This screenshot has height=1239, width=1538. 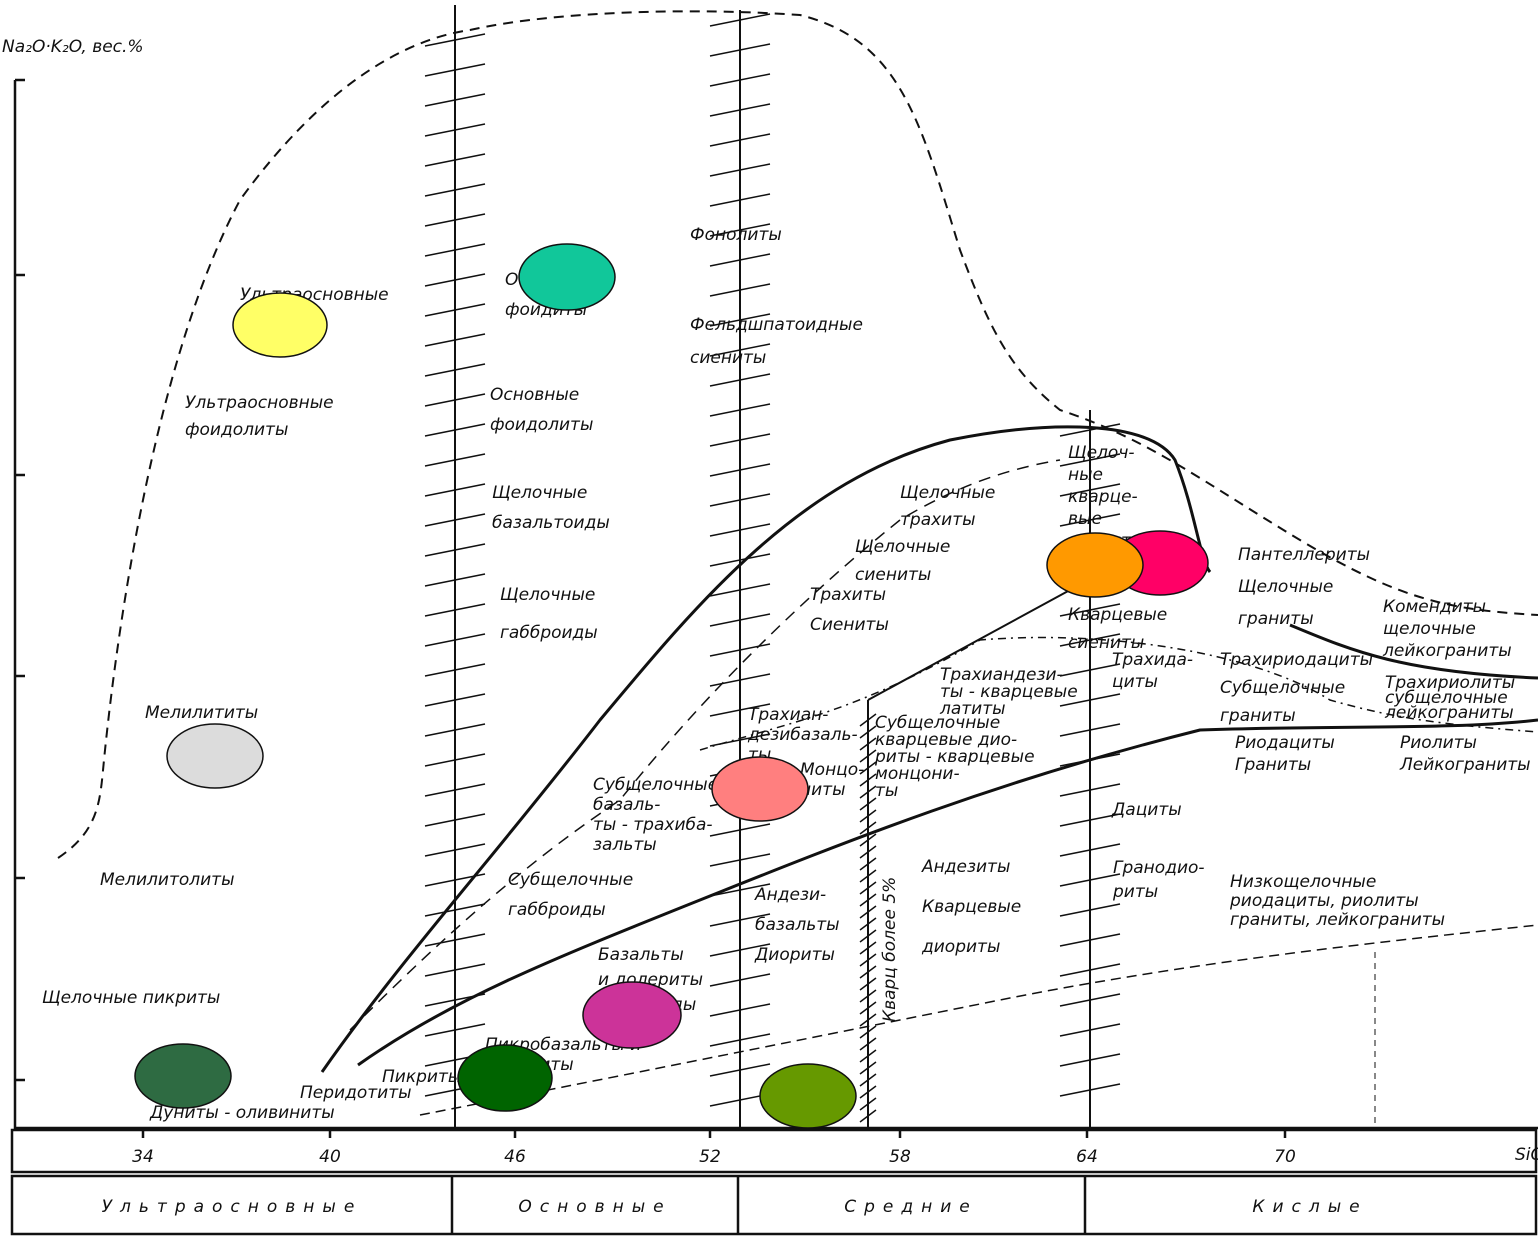 I want to click on region-label: латиты, so click(x=972, y=709).